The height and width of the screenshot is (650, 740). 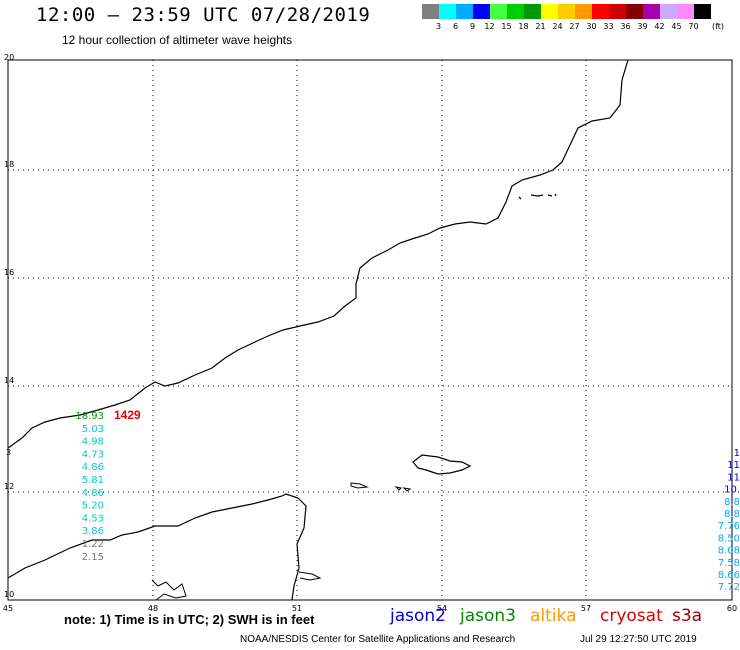 What do you see at coordinates (169, 590) in the screenshot?
I see `coastline-detail` at bounding box center [169, 590].